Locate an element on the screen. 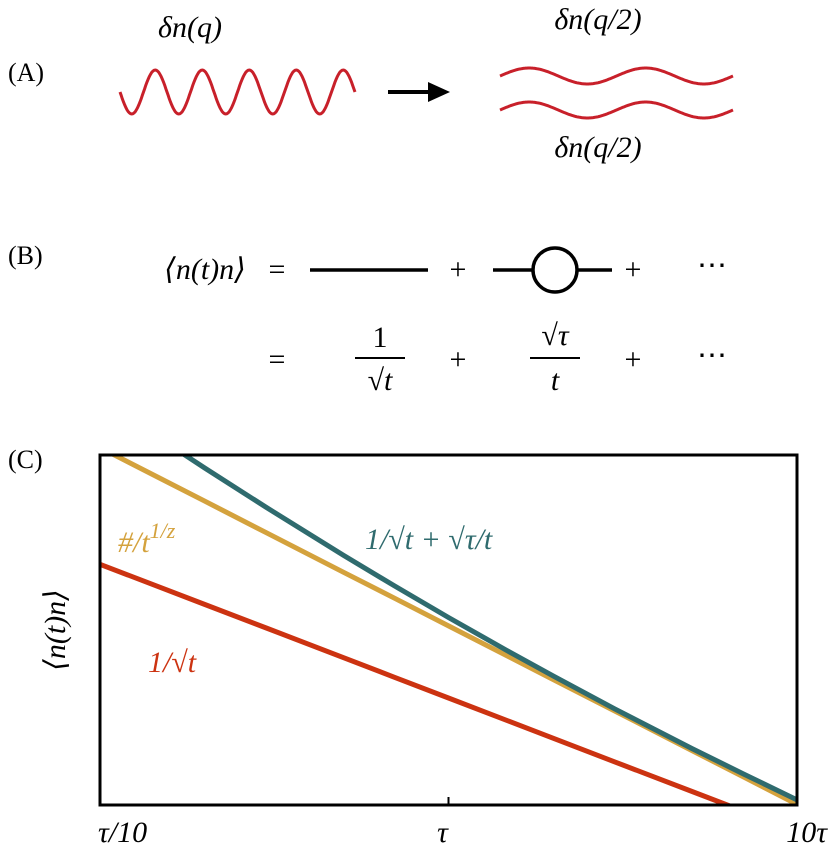  series-exponent: 1/z is located at coordinates (163, 530).